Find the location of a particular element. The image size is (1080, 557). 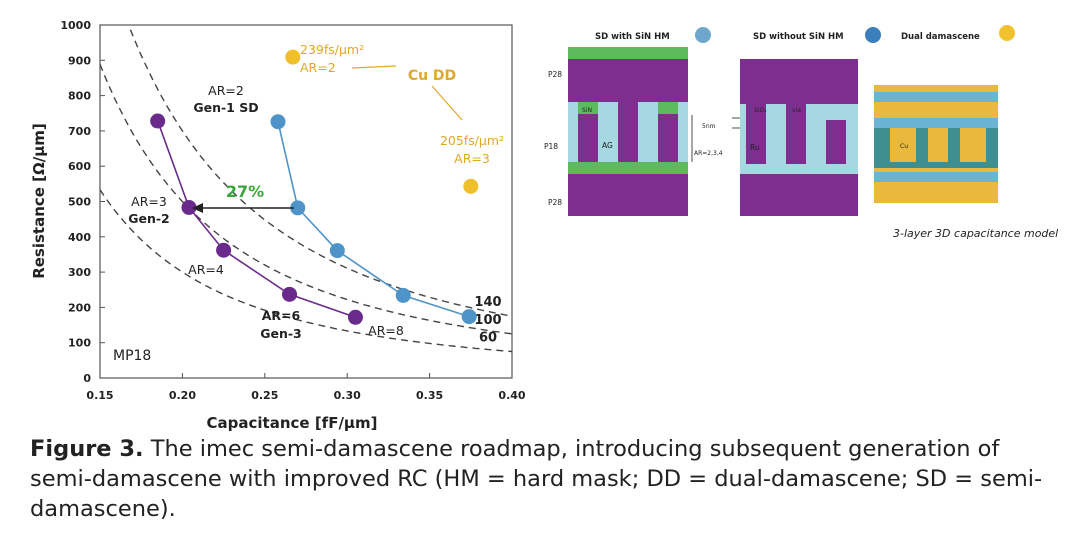

arrow-head is located at coordinates (197, 208).